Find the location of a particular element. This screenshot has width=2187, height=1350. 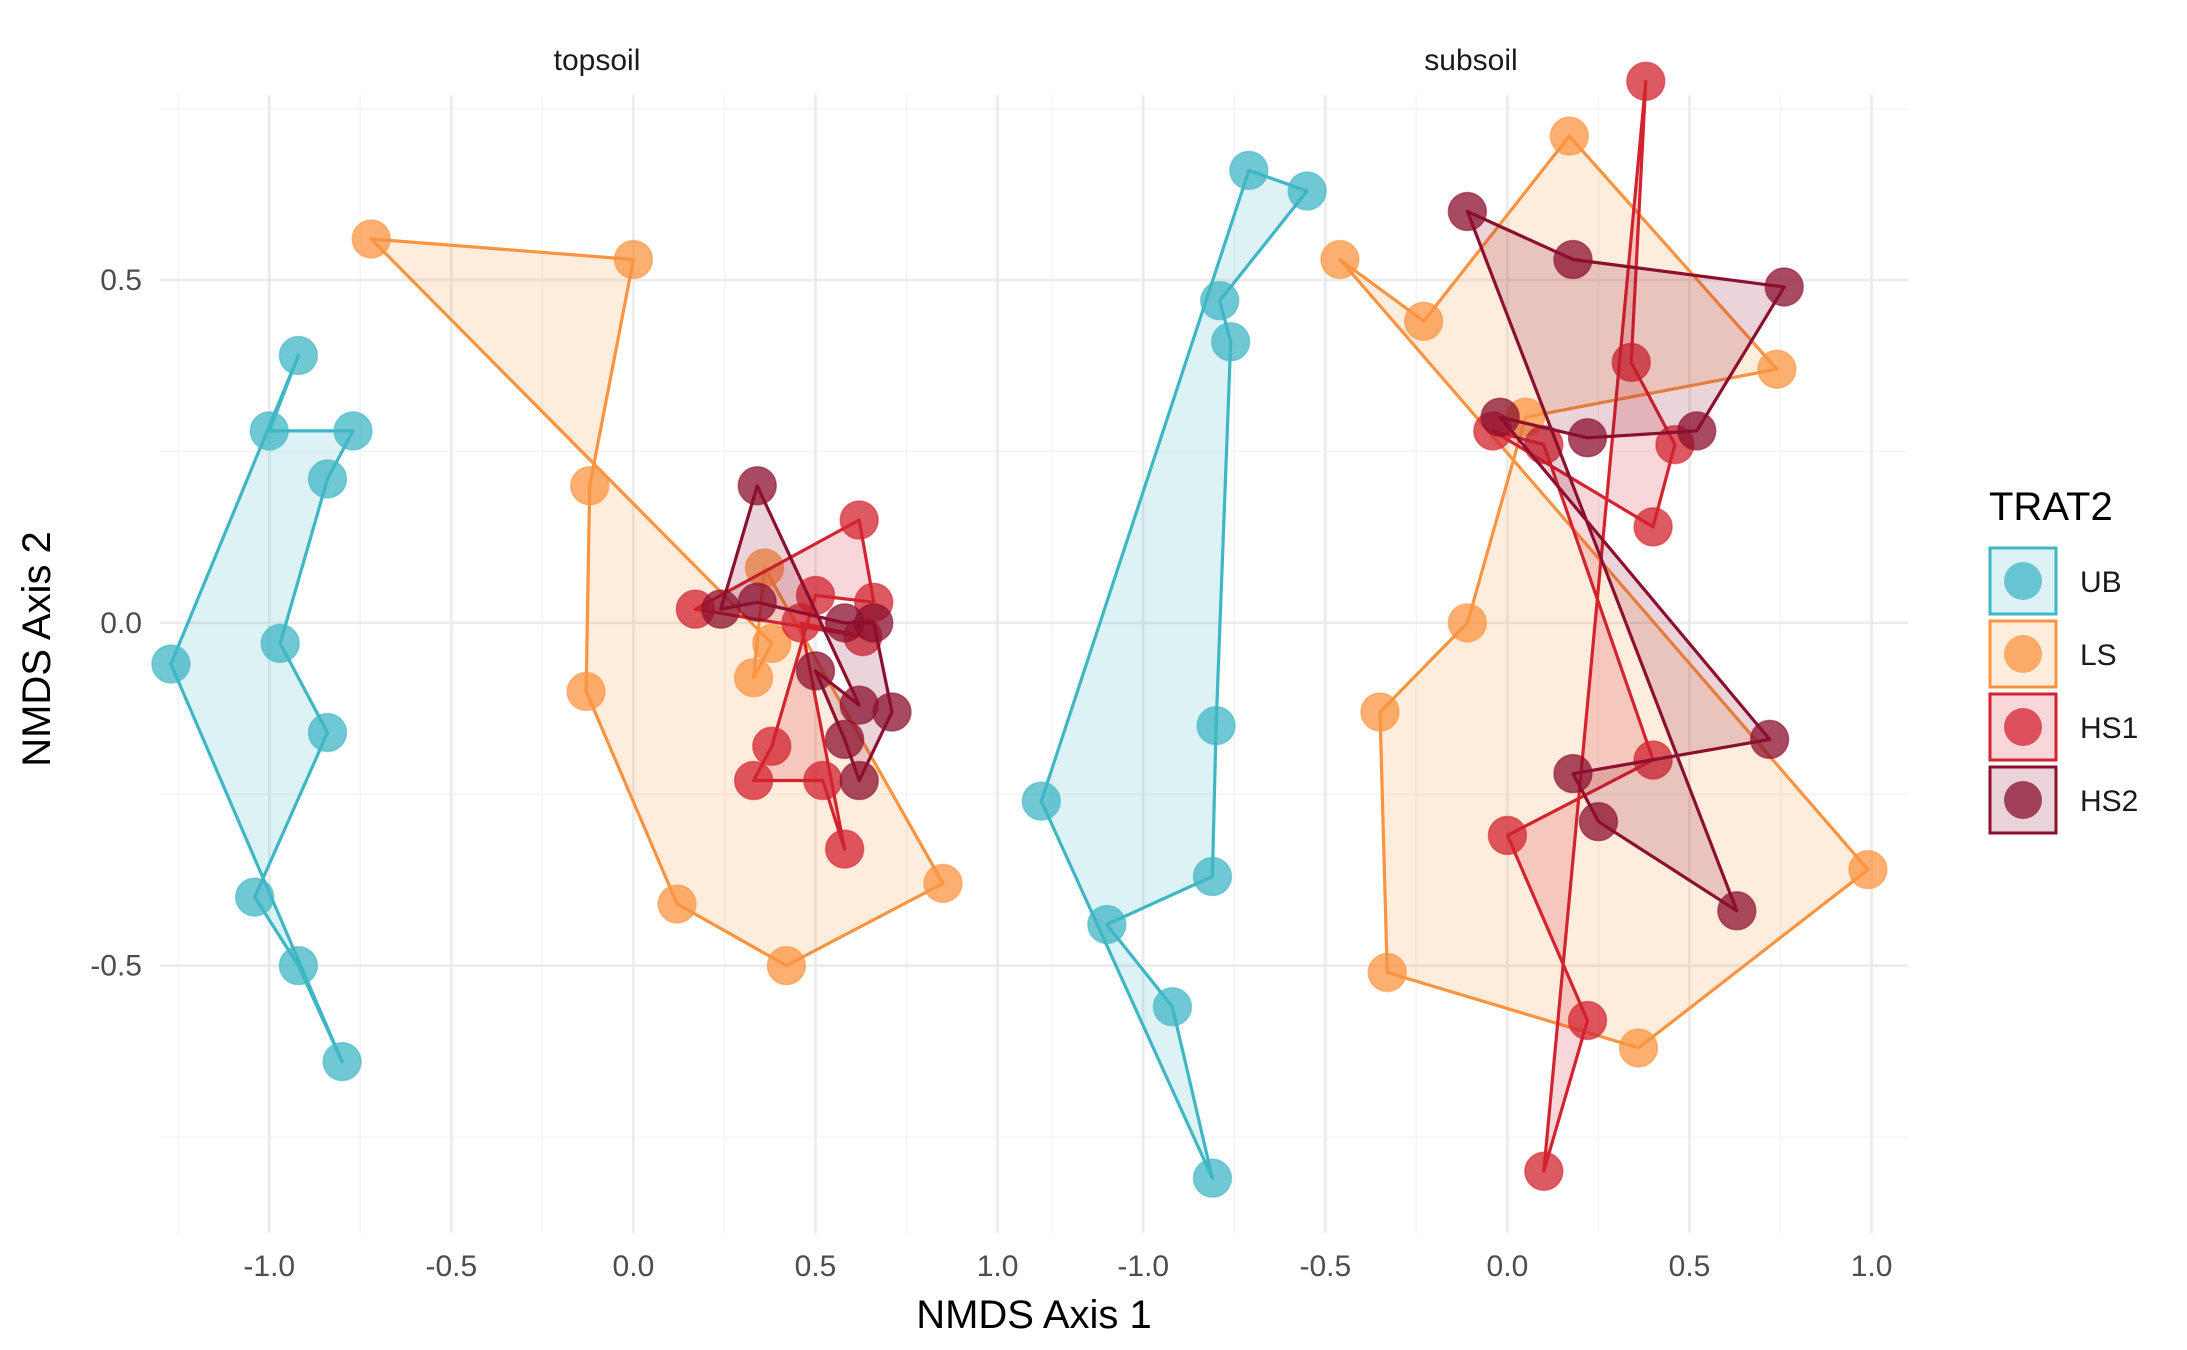

legend-entry-ub: UB is located at coordinates (2055, 581).